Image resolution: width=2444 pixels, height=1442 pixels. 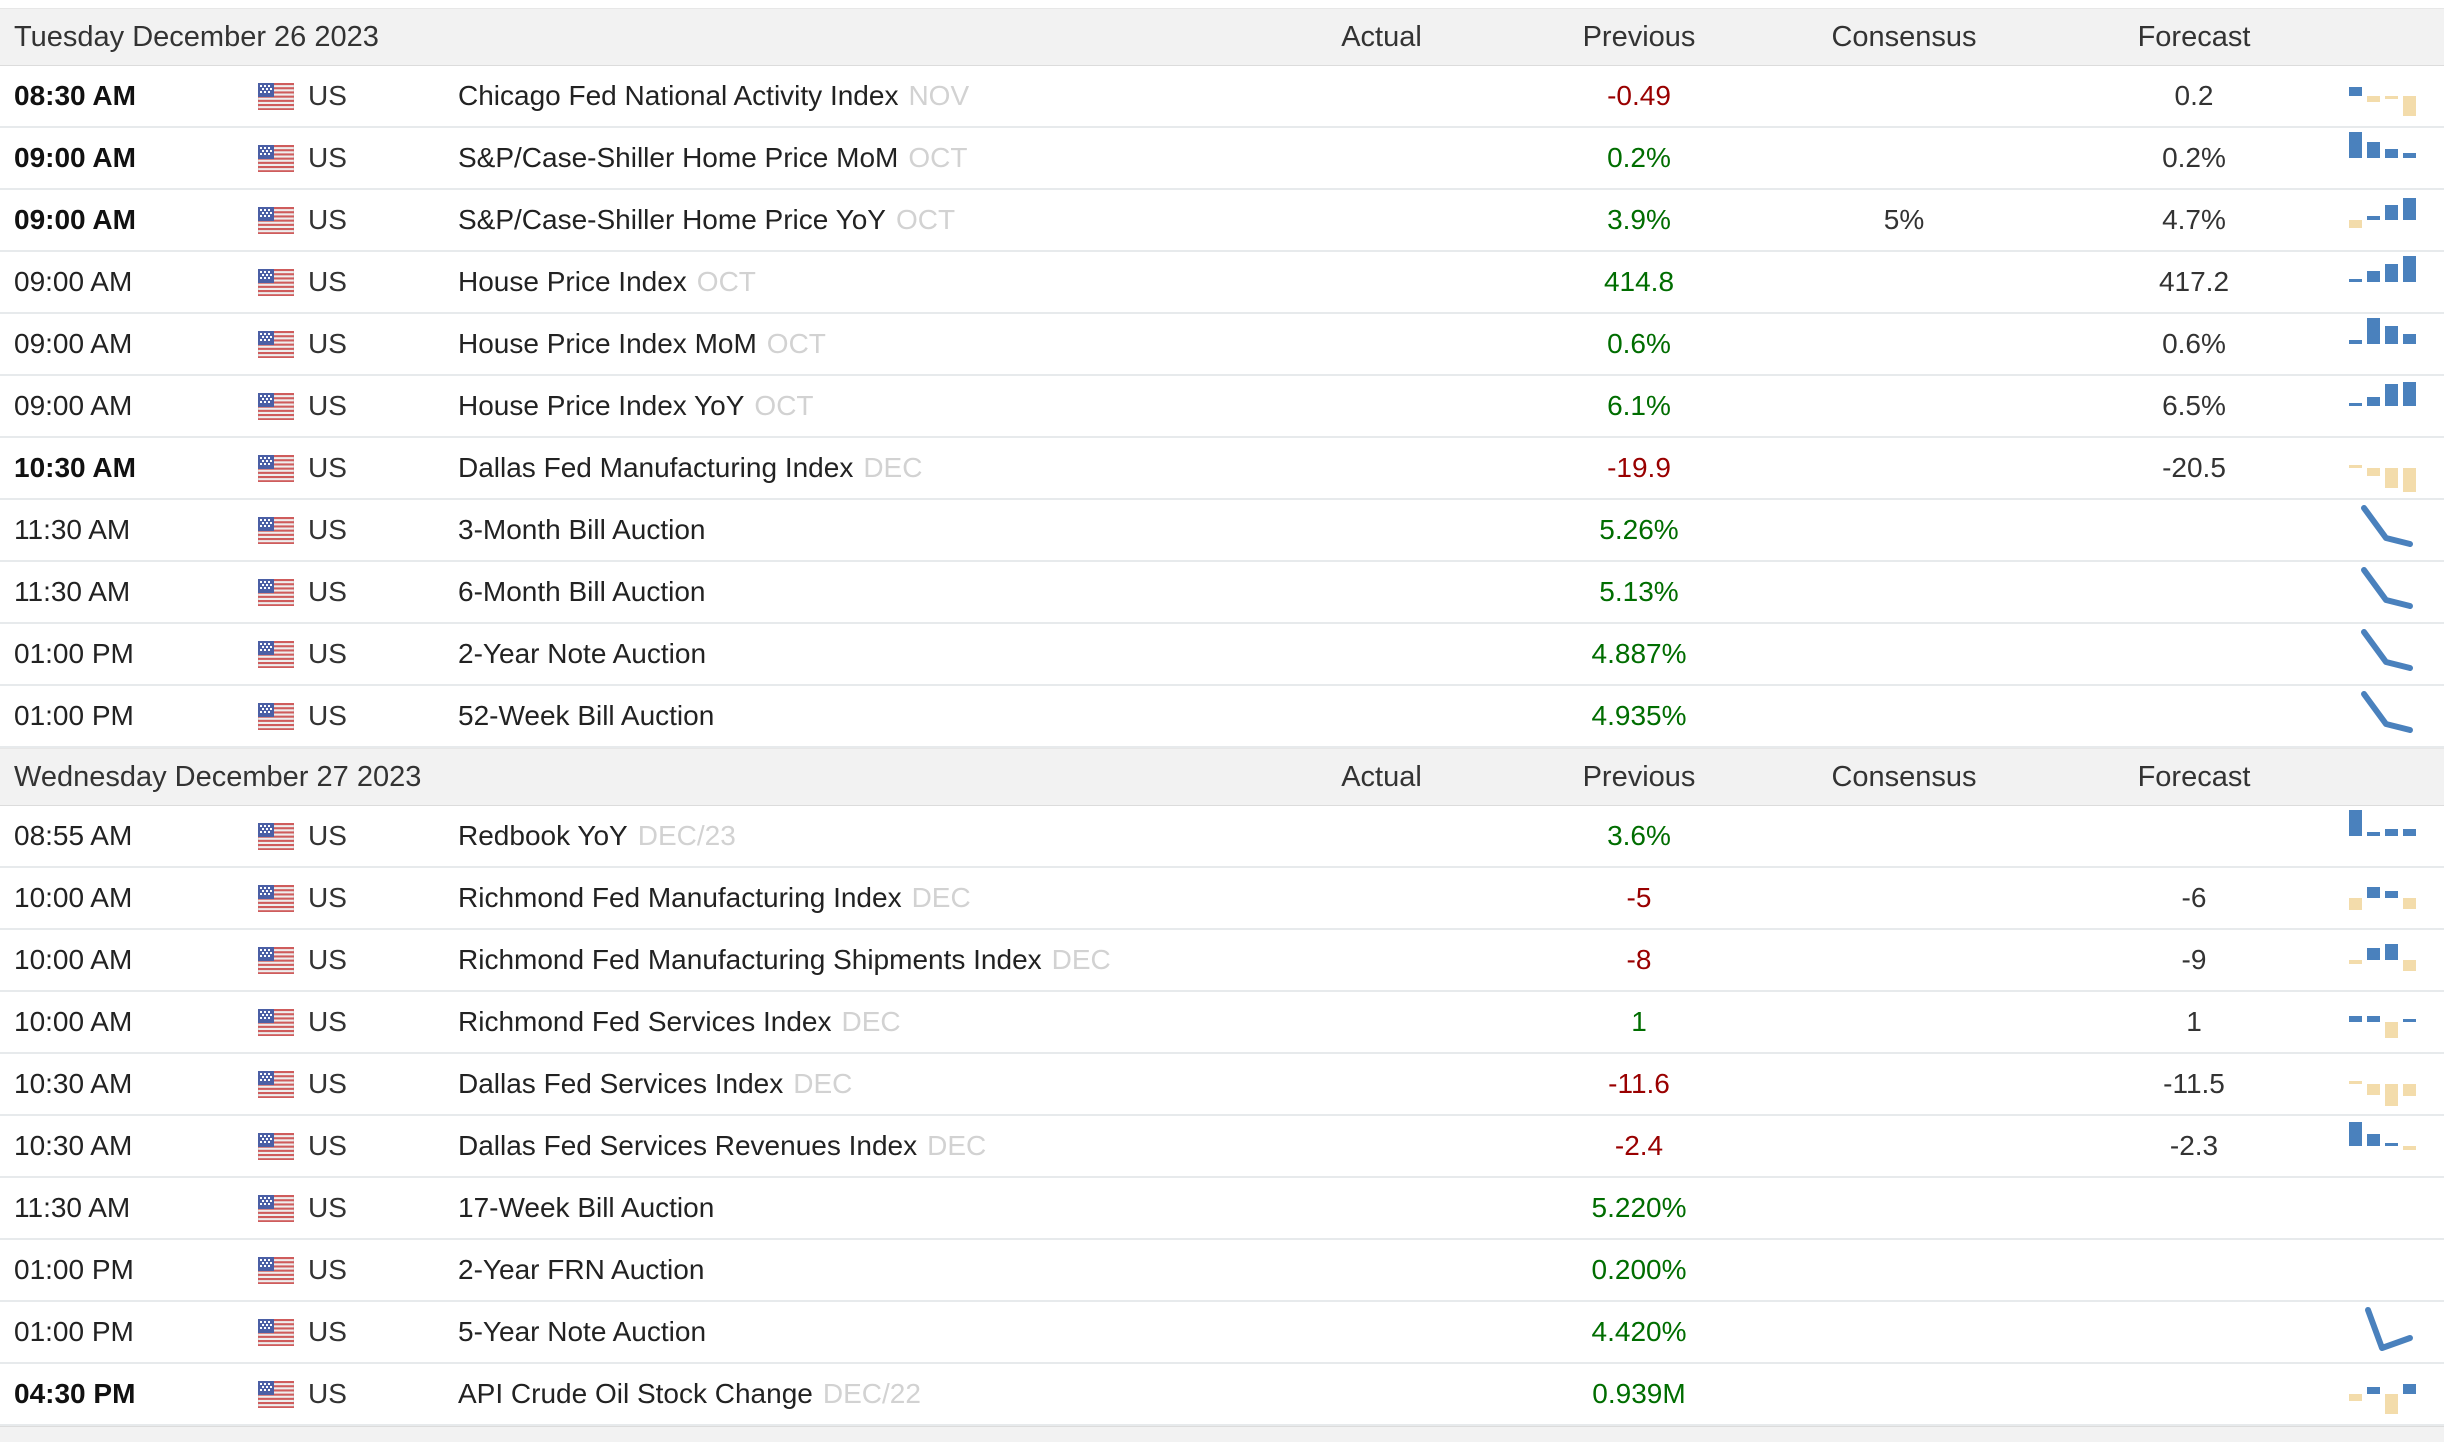 What do you see at coordinates (586, 1207) in the screenshot?
I see `event-name-link: 17-Week Bill Auction` at bounding box center [586, 1207].